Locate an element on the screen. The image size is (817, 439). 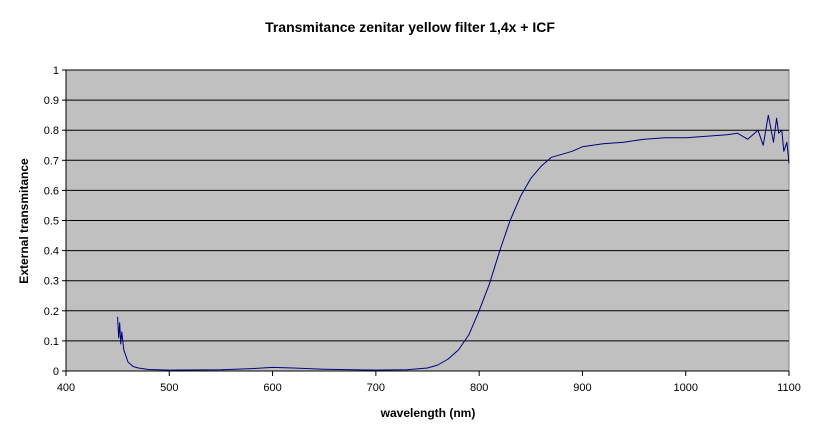
y-axis: 0 0.1 0.2 0.3 0.4 0.5 0.6 0.7 0.8 0.9 1 is located at coordinates (55, 221).